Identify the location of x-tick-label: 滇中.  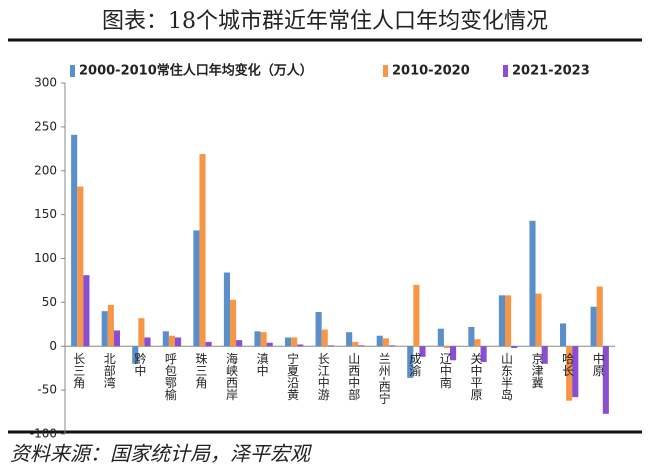
(262, 364).